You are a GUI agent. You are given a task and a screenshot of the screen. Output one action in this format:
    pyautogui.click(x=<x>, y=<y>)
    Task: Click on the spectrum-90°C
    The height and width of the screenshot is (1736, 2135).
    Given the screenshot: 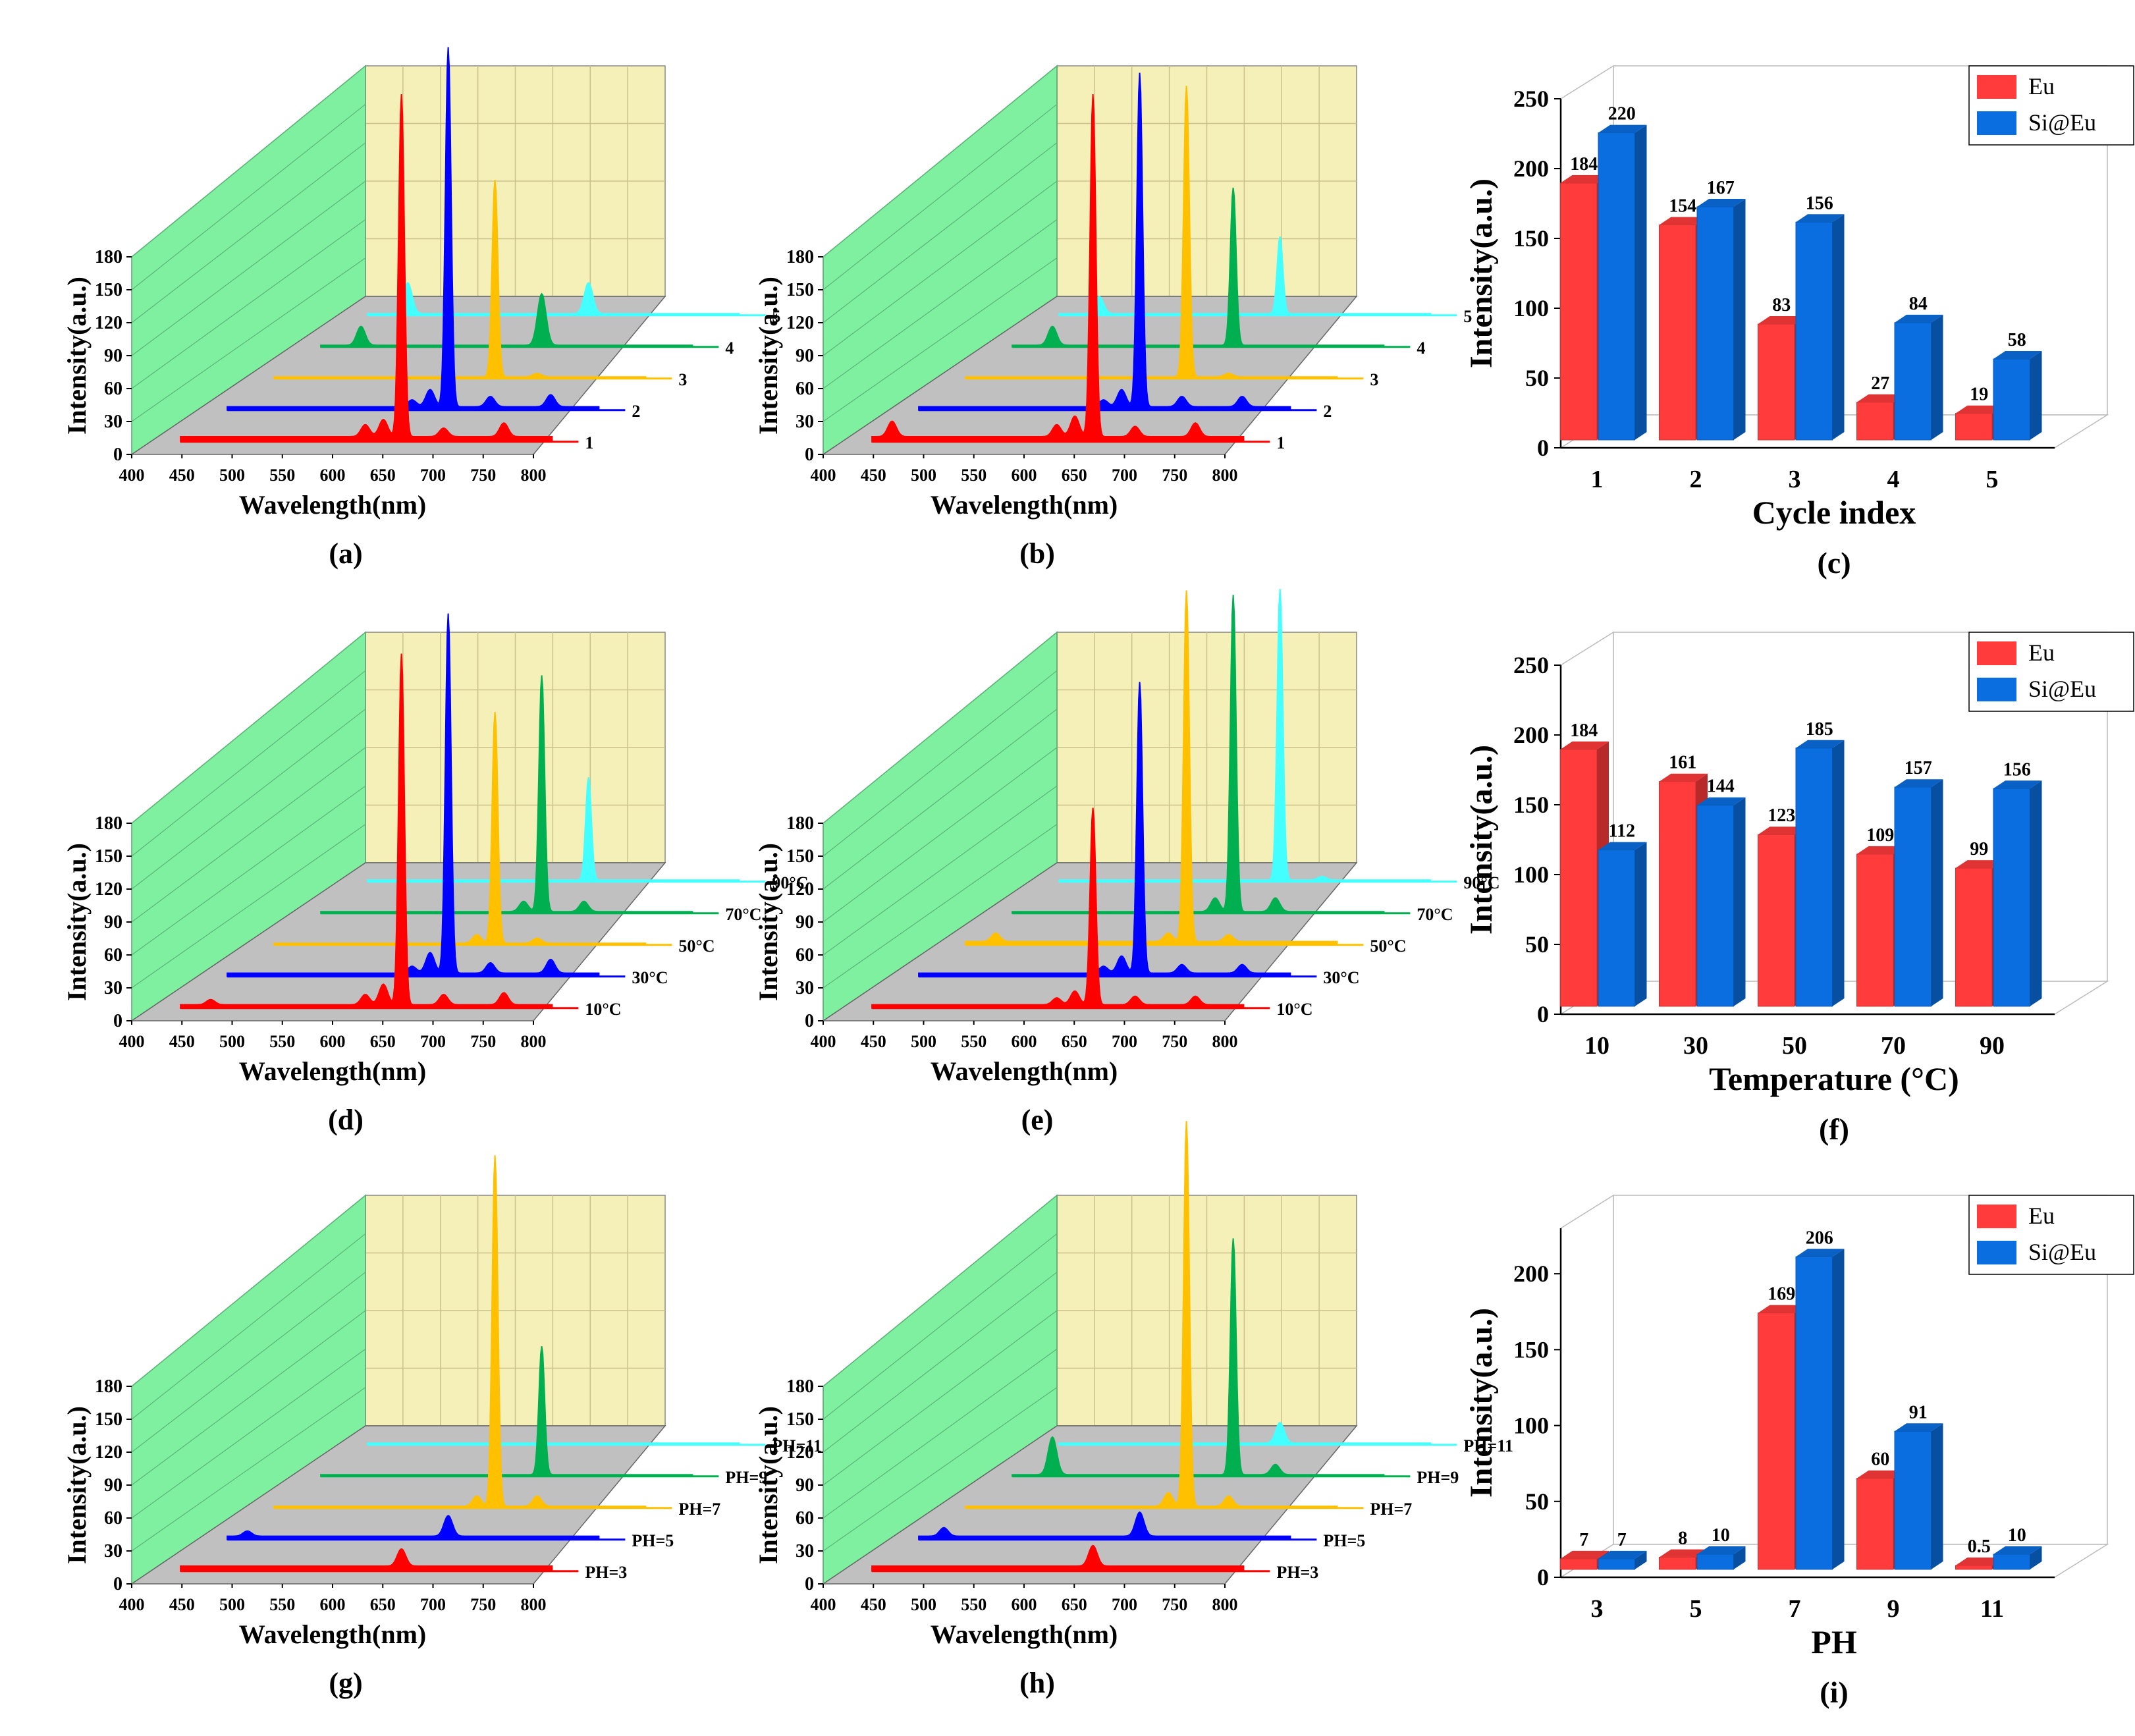 What is the action you would take?
    pyautogui.click(x=553, y=829)
    